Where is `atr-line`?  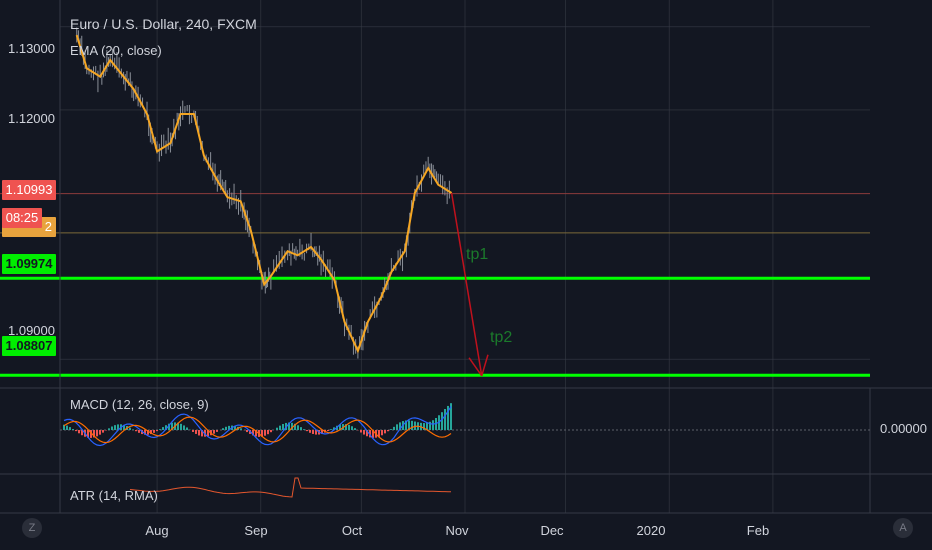
atr-line is located at coordinates (290, 487).